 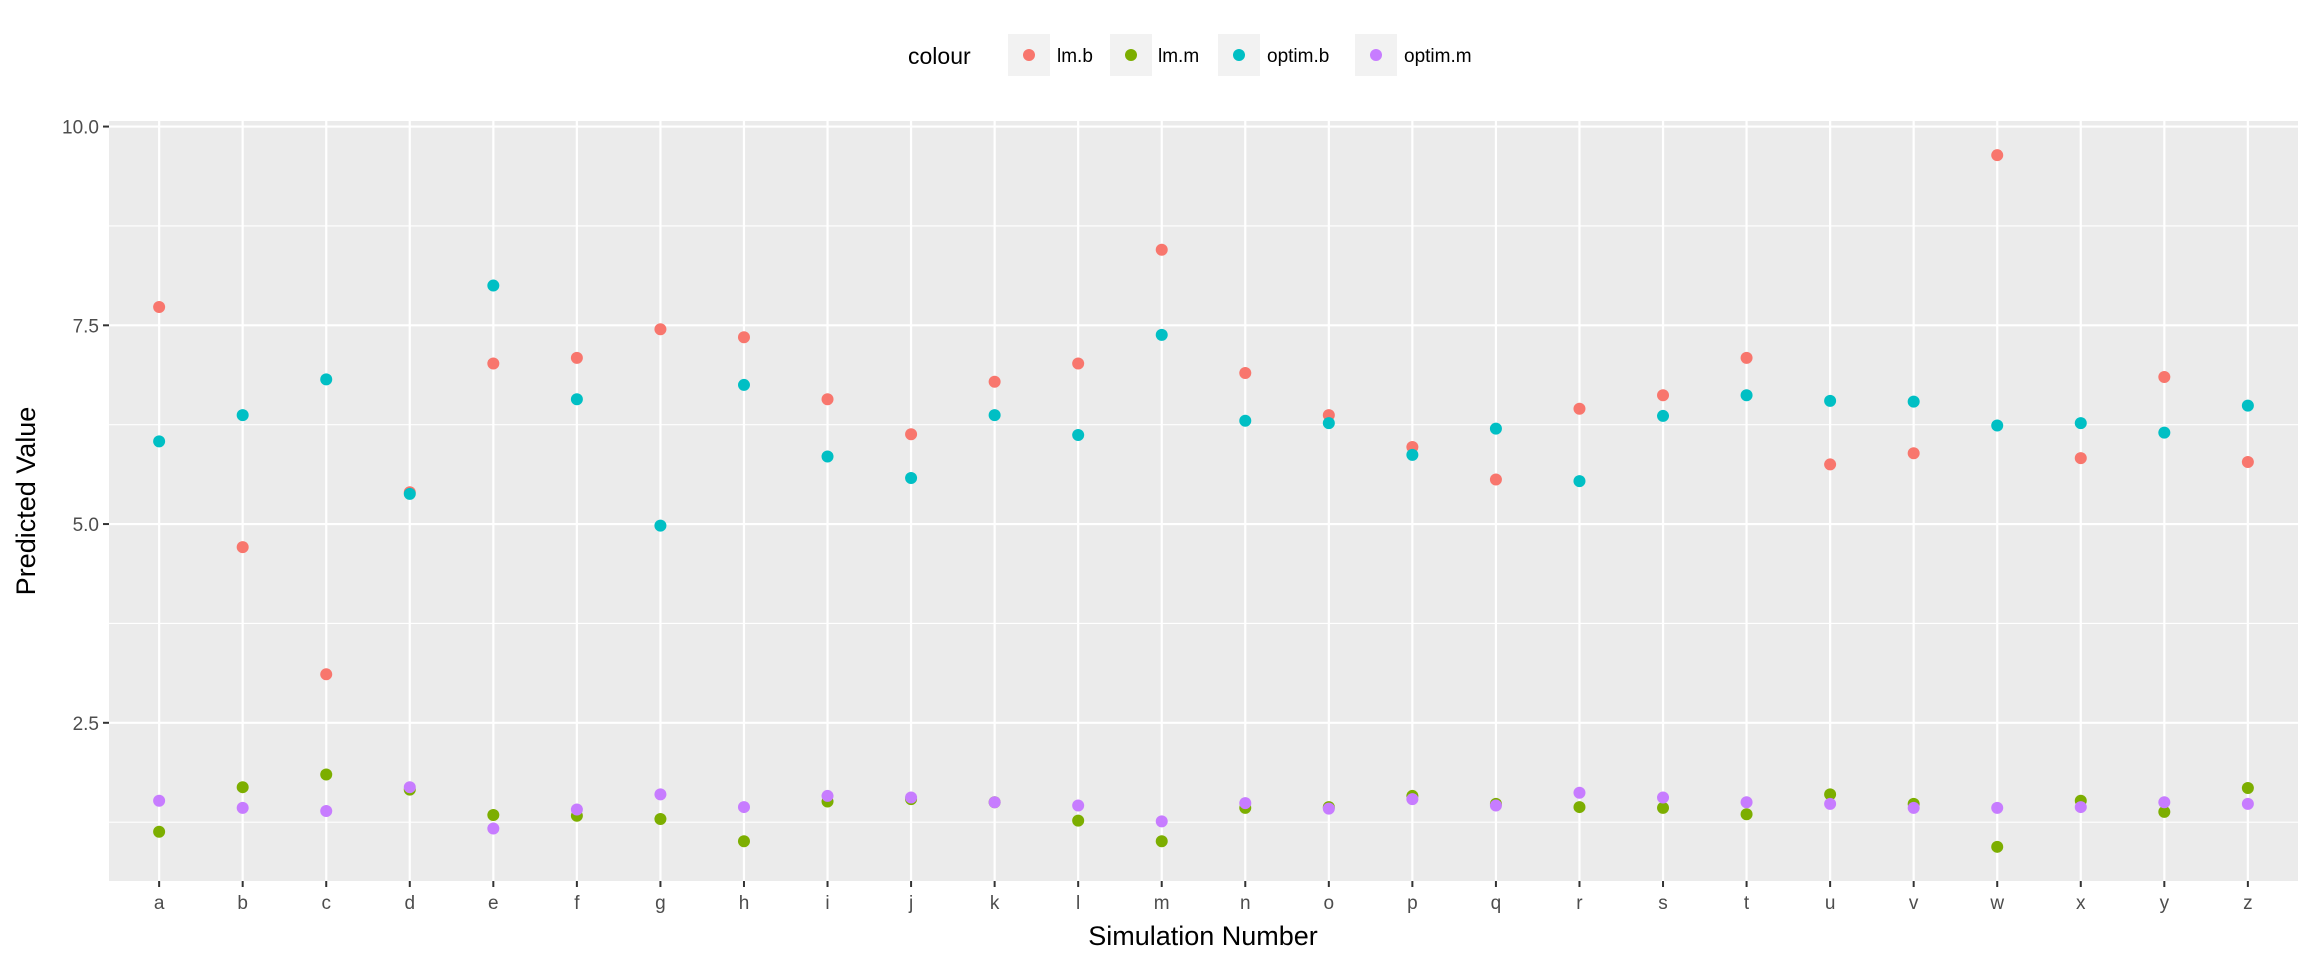 What do you see at coordinates (1376, 55) in the screenshot?
I see `legend-marker-optim-m` at bounding box center [1376, 55].